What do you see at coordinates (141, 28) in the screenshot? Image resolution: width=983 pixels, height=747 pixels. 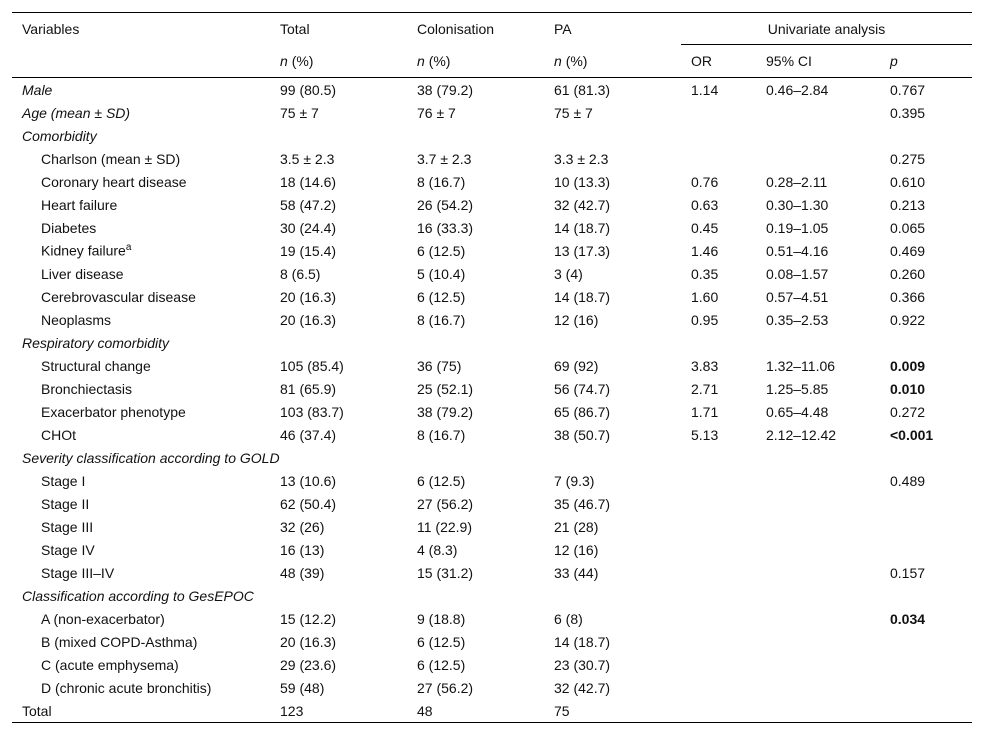 I see `header-cell: Variables` at bounding box center [141, 28].